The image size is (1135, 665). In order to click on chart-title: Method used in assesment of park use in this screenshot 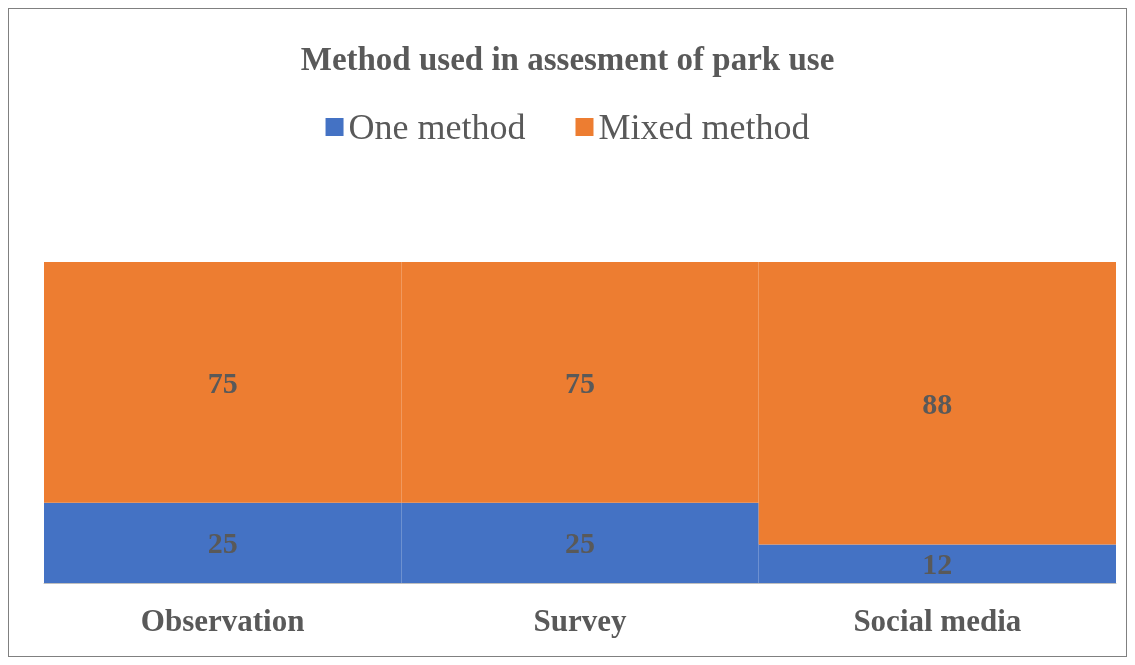, I will do `click(567, 58)`.